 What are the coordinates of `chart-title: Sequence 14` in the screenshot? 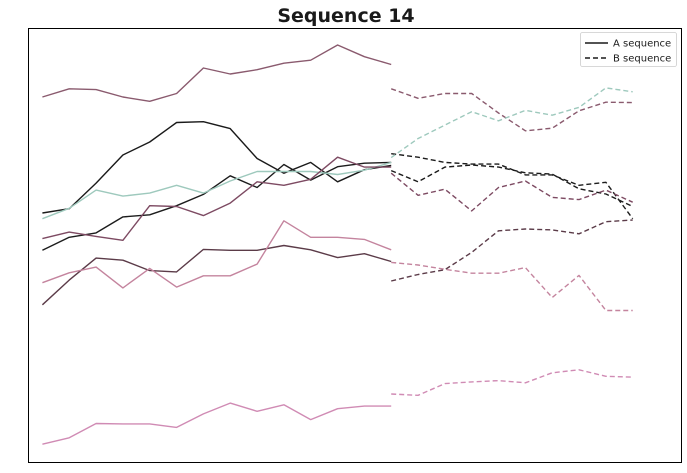 It's located at (345, 16).